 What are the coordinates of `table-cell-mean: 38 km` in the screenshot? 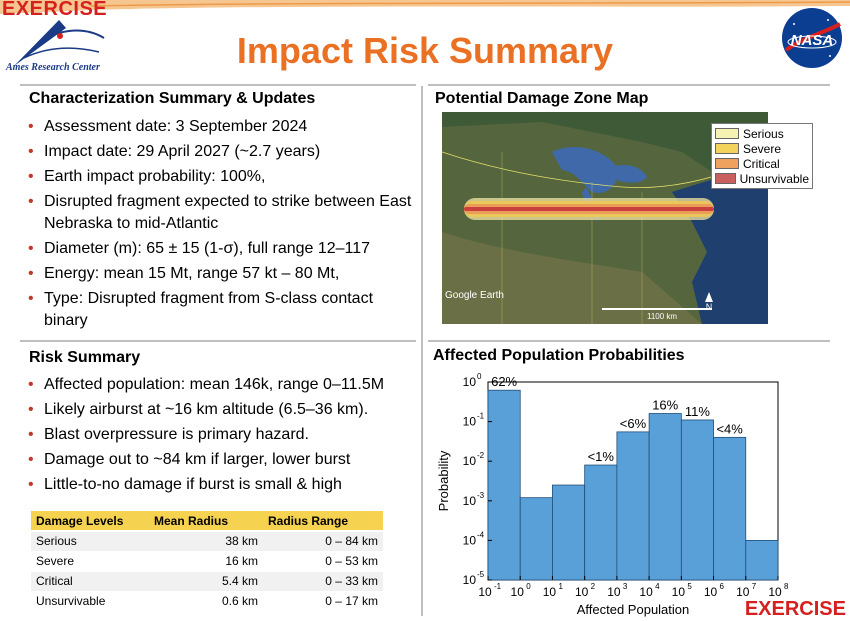 It's located at (206, 541).